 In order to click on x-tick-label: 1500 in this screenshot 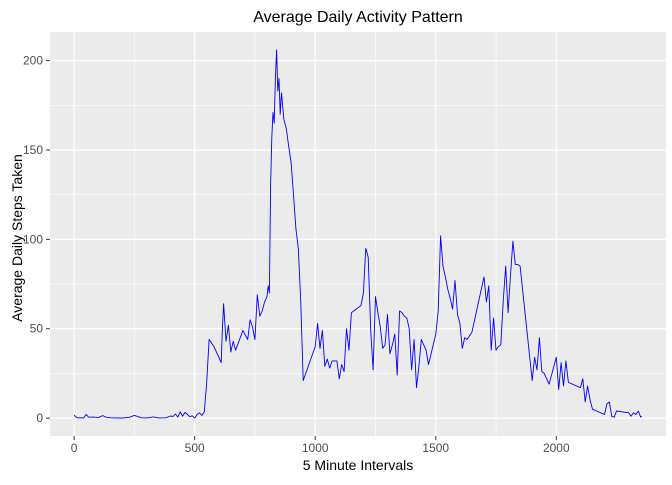, I will do `click(435, 448)`.